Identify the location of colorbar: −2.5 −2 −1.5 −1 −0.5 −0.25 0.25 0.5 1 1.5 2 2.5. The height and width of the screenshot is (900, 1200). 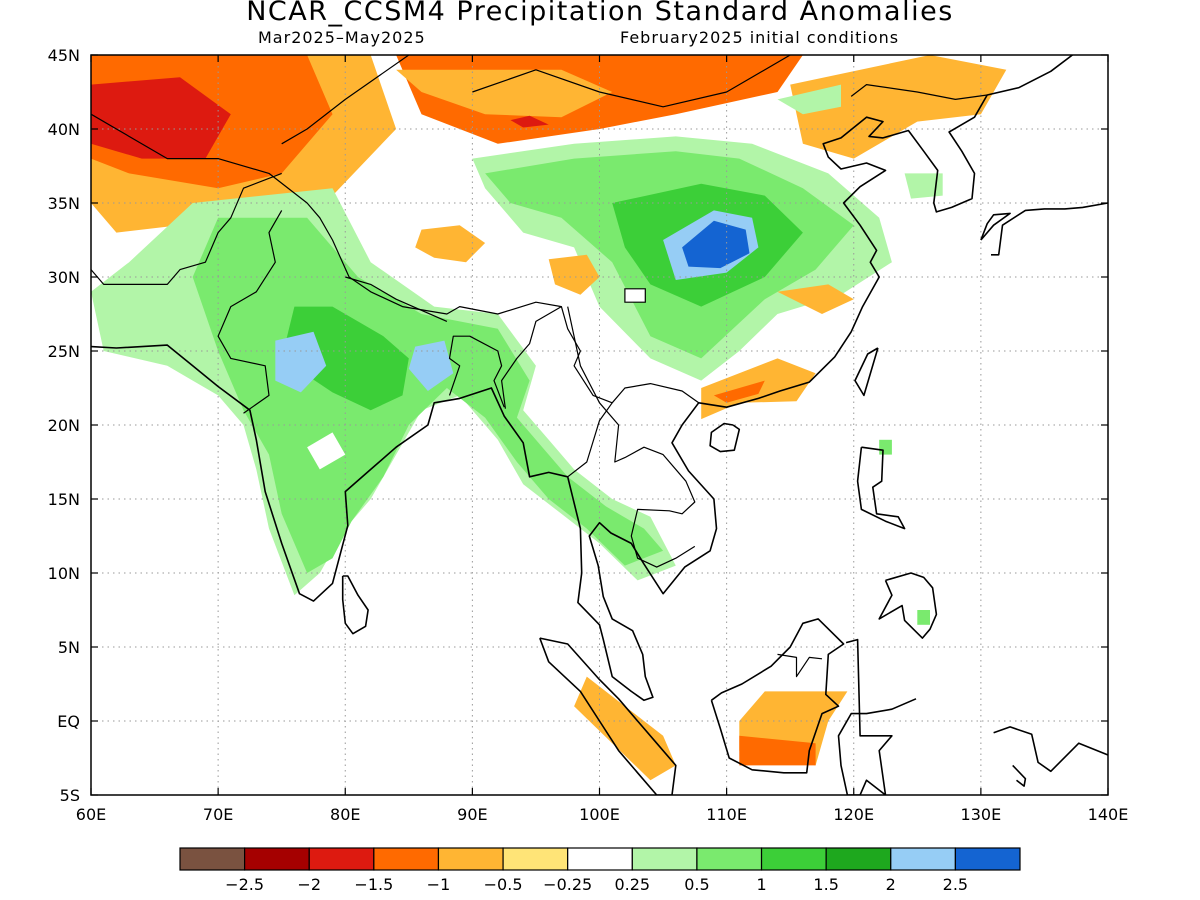
(600, 870).